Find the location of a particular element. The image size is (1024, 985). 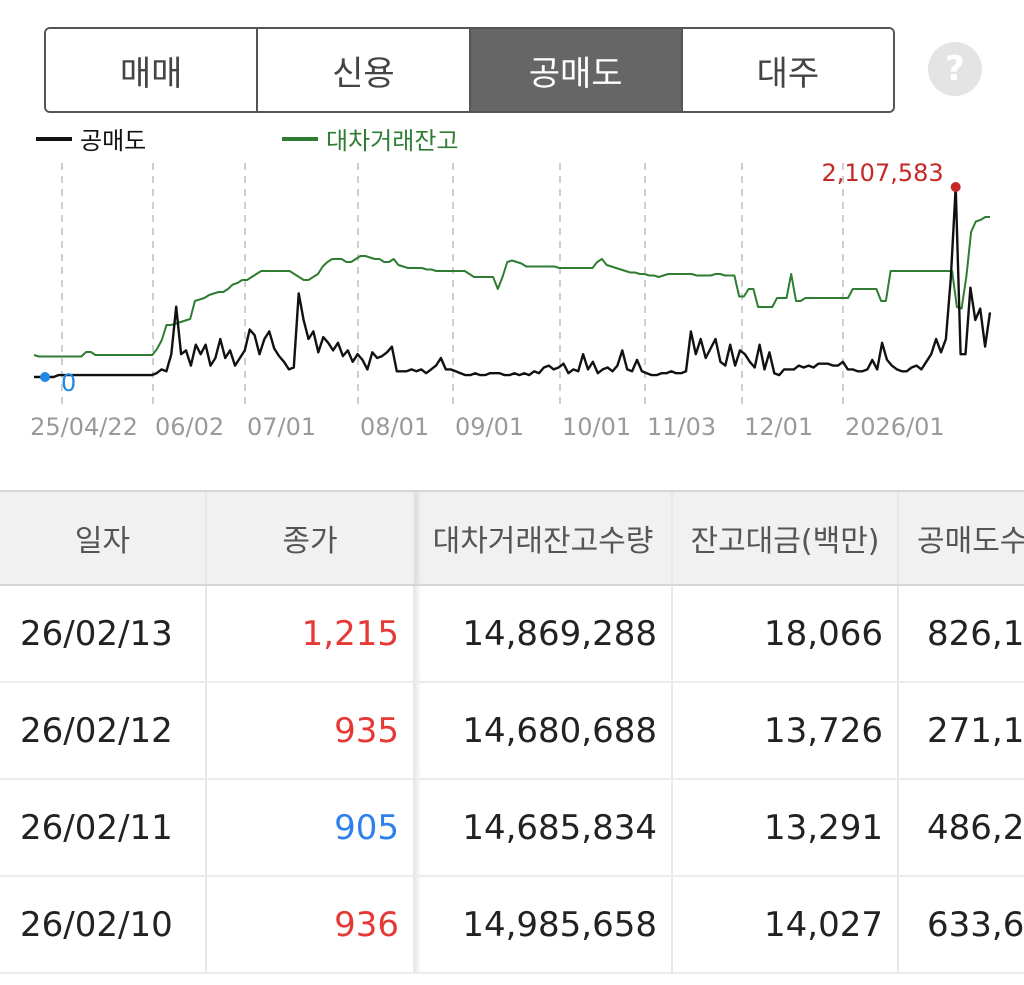

tab-short-selling: 공매도 is located at coordinates (576, 70).